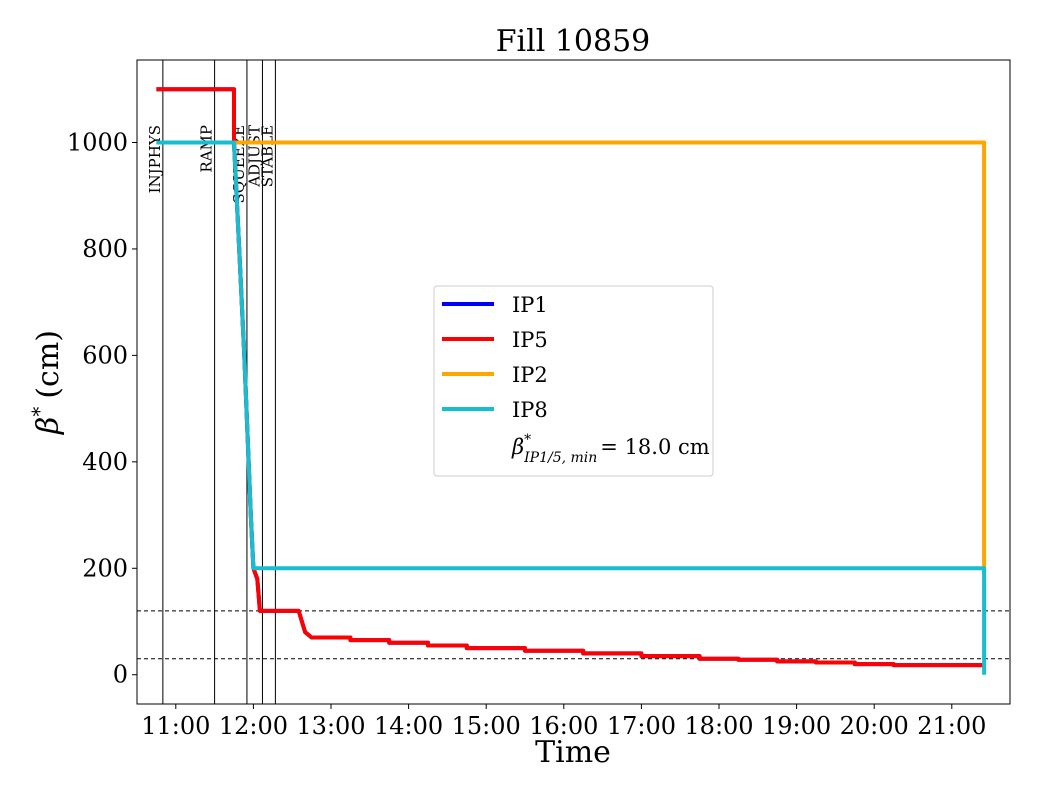  What do you see at coordinates (573, 41) in the screenshot?
I see `chart-title: Fill 10859` at bounding box center [573, 41].